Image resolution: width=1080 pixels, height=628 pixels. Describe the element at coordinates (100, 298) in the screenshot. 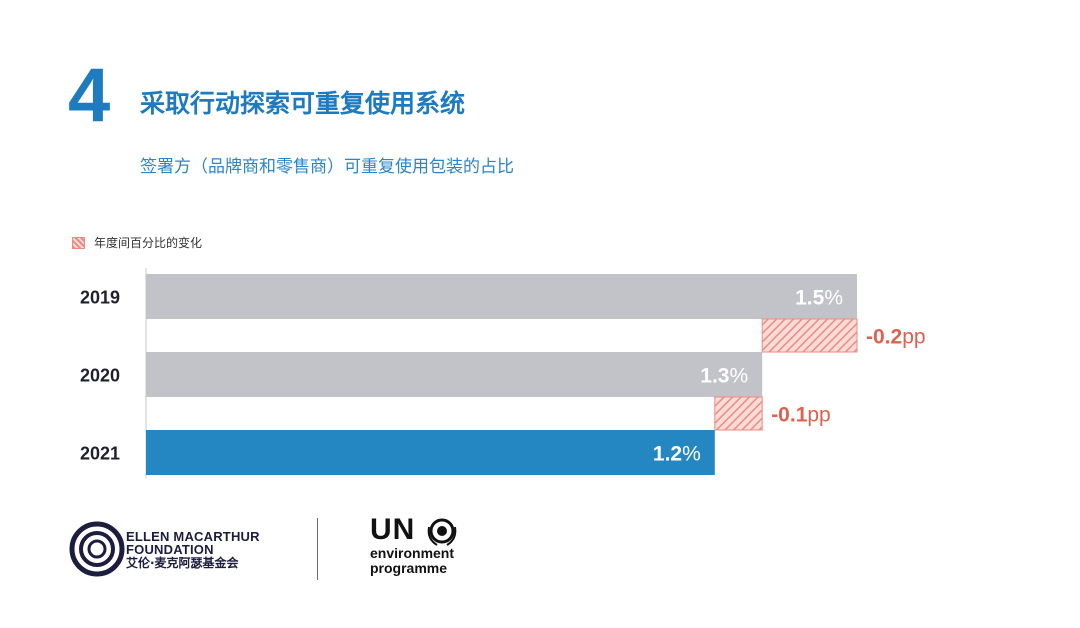

I see `tick-label-2019: 2019` at that location.